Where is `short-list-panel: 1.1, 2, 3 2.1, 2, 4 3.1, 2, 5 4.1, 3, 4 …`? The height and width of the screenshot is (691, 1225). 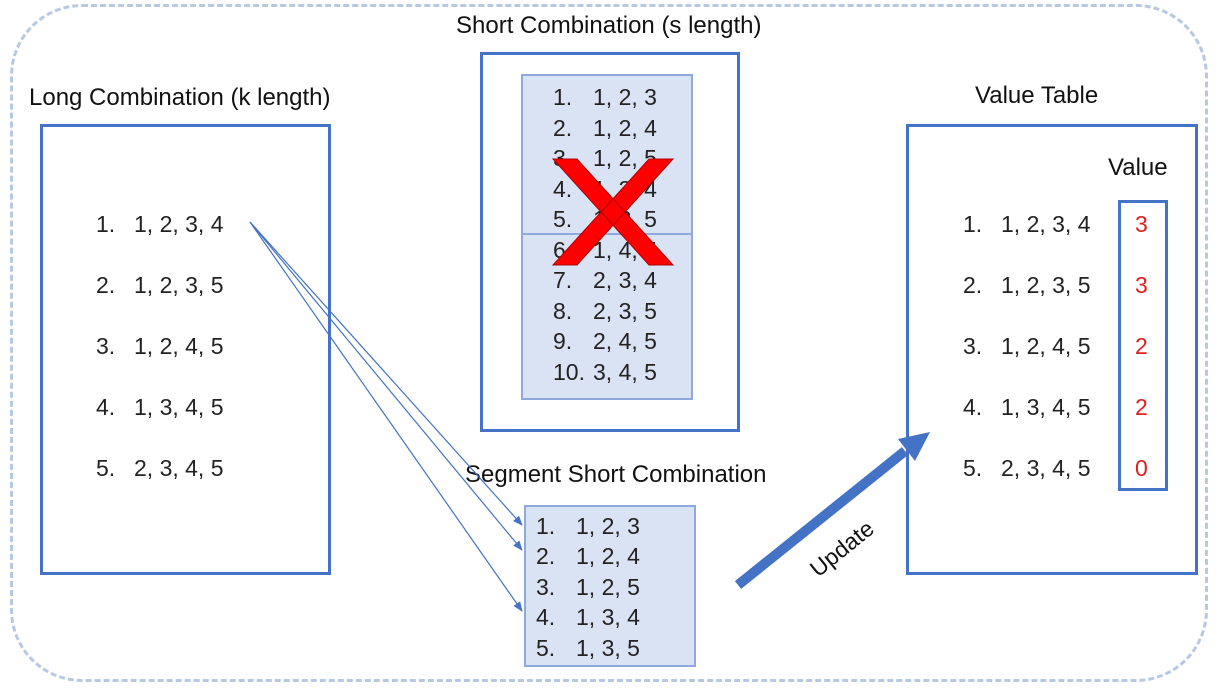
short-list-panel: 1.1, 2, 3 2.1, 2, 4 3.1, 2, 5 4.1, 3, 4 … is located at coordinates (607, 237).